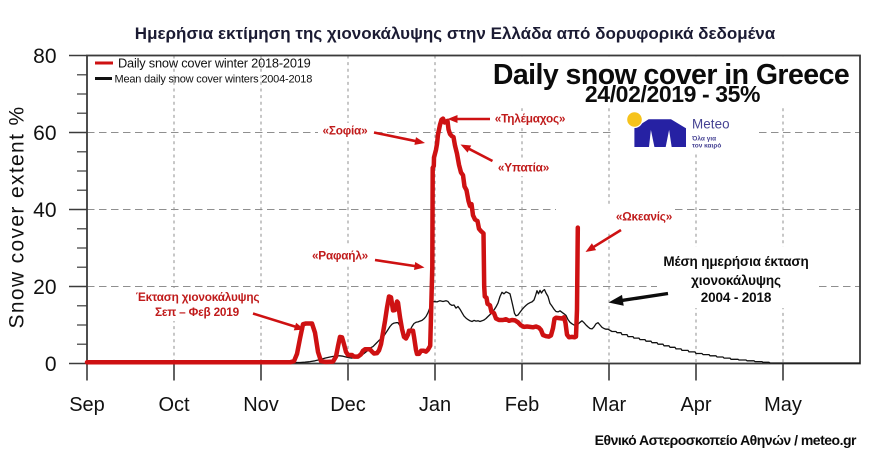 Image resolution: width=880 pixels, height=460 pixels. What do you see at coordinates (735, 261) in the screenshot?
I see `svg-text: Μέση ημερήσια έκταση` at bounding box center [735, 261].